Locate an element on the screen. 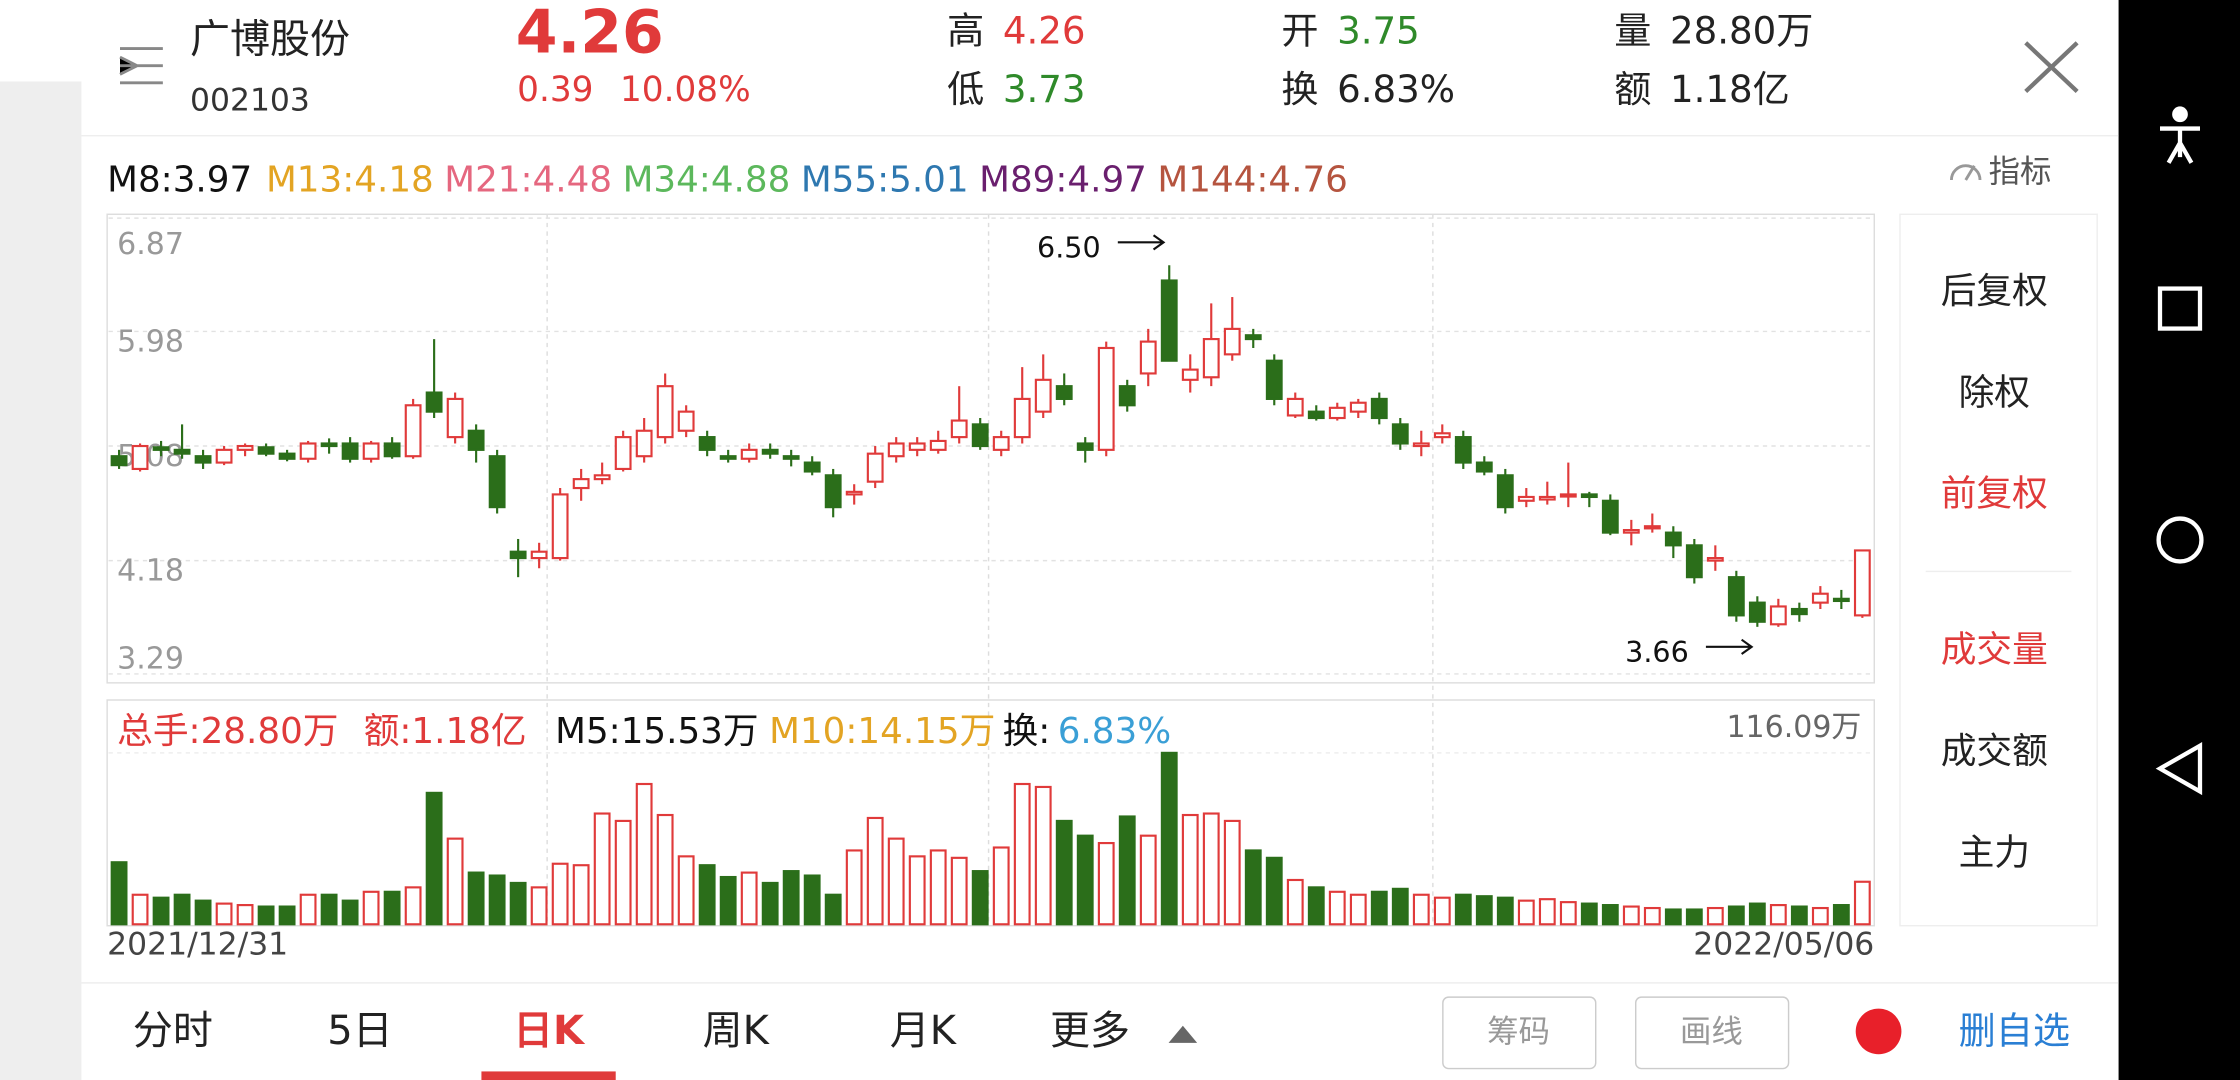 Image resolution: width=2240 pixels, height=1080 pixels. stat-value: 28.80万 is located at coordinates (1741, 30).